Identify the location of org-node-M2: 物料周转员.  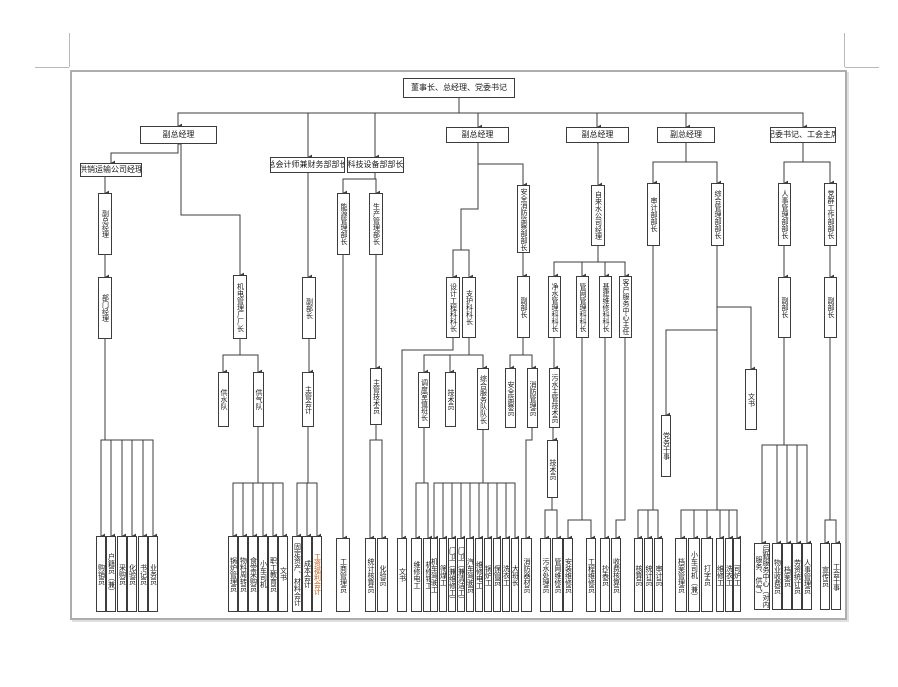
(243, 574).